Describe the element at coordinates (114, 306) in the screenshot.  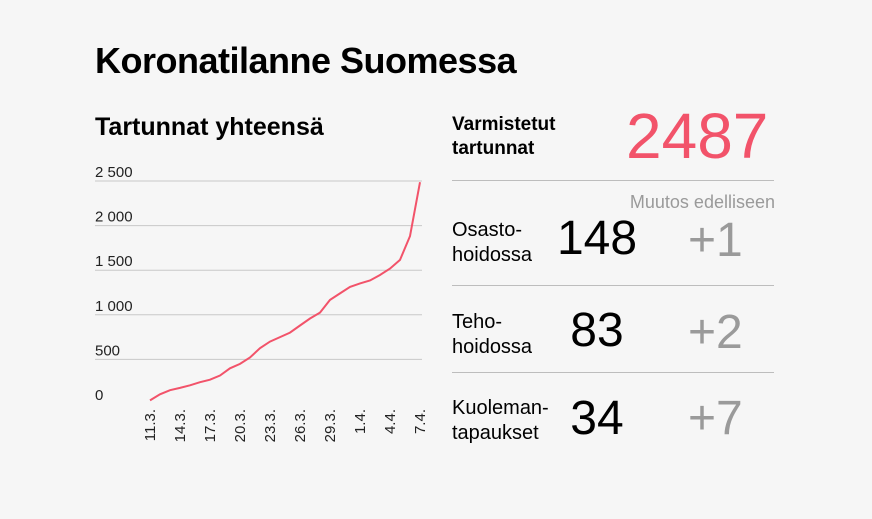
I see `y-tick-label: 1 000` at that location.